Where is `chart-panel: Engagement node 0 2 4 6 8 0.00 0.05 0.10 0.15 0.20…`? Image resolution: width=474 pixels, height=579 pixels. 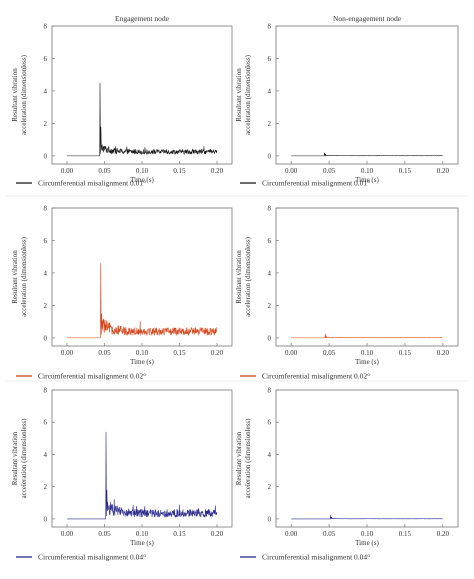 chart-panel: Engagement node 0 2 4 6 8 0.00 0.05 0.10 0.15 0.20… is located at coordinates (122, 101).